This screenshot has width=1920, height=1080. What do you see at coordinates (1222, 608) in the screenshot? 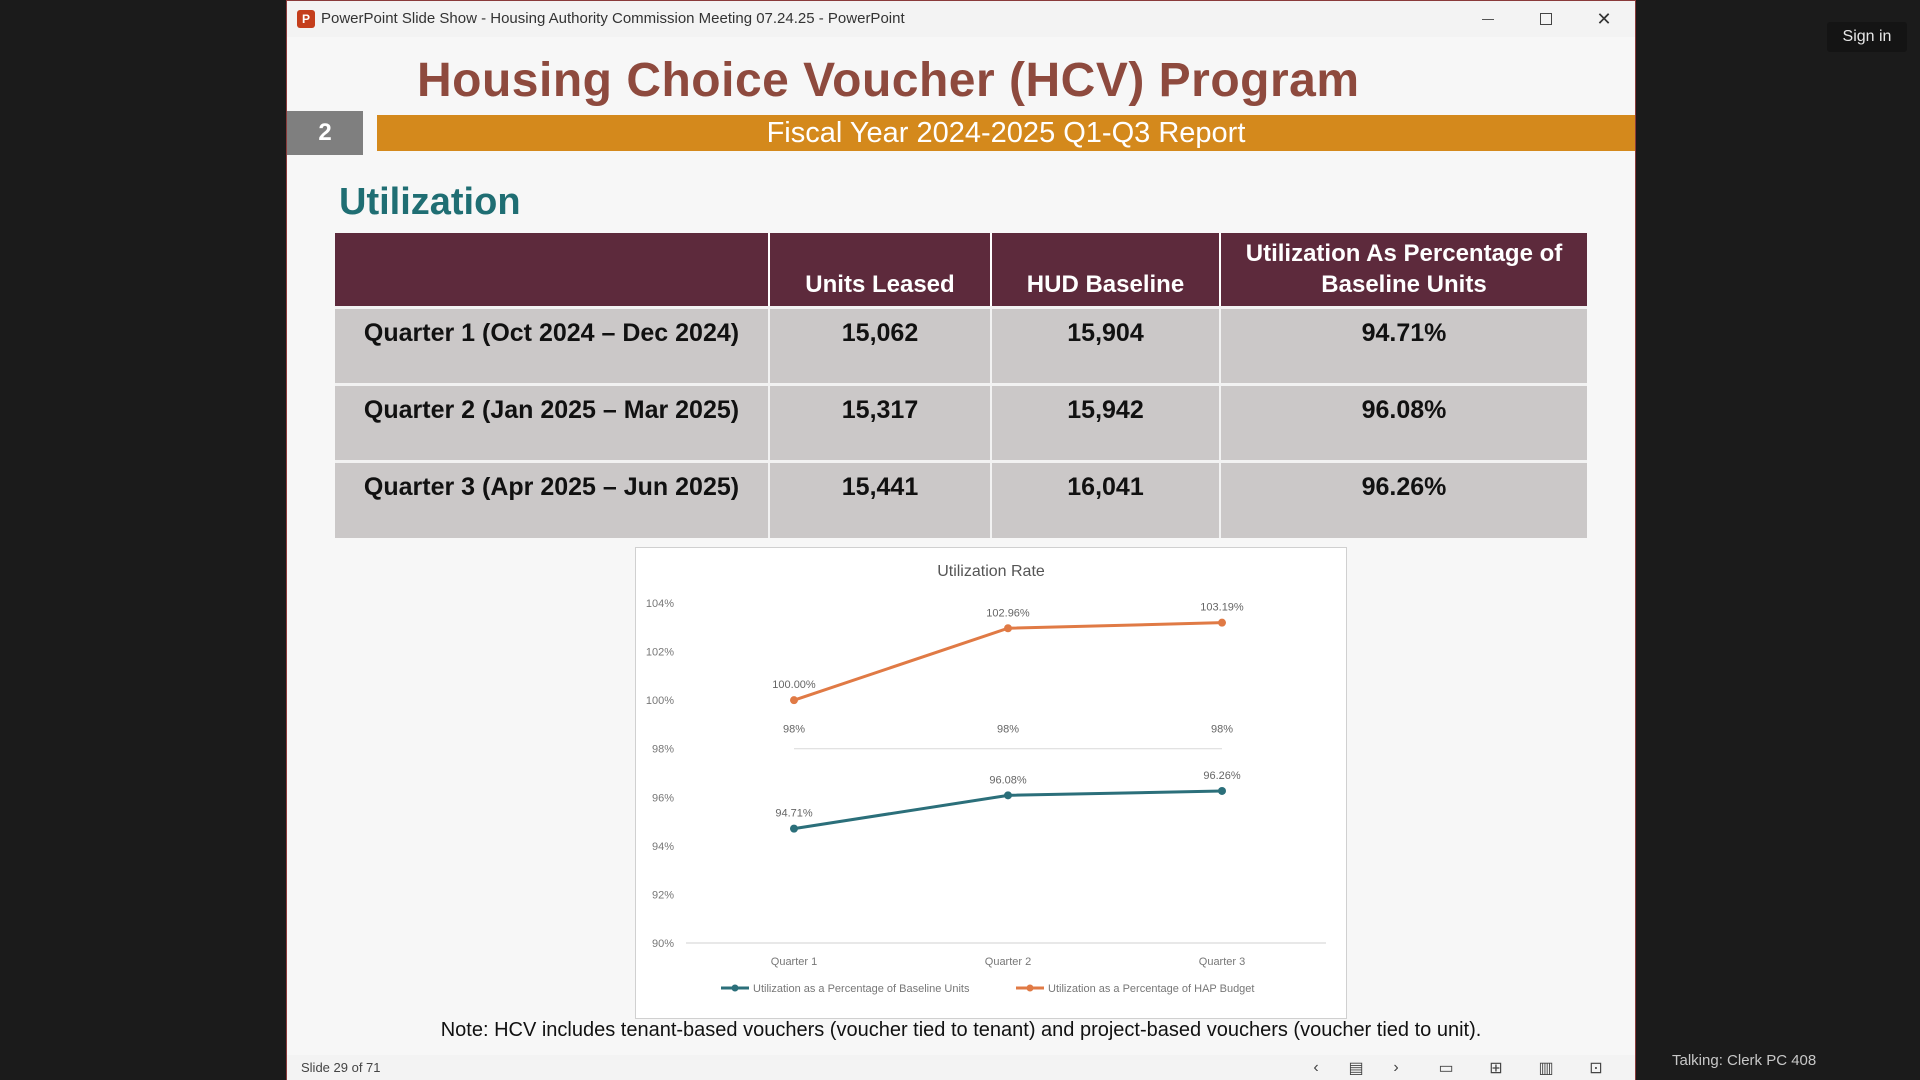
I see `data-label: 103.19%` at bounding box center [1222, 608].